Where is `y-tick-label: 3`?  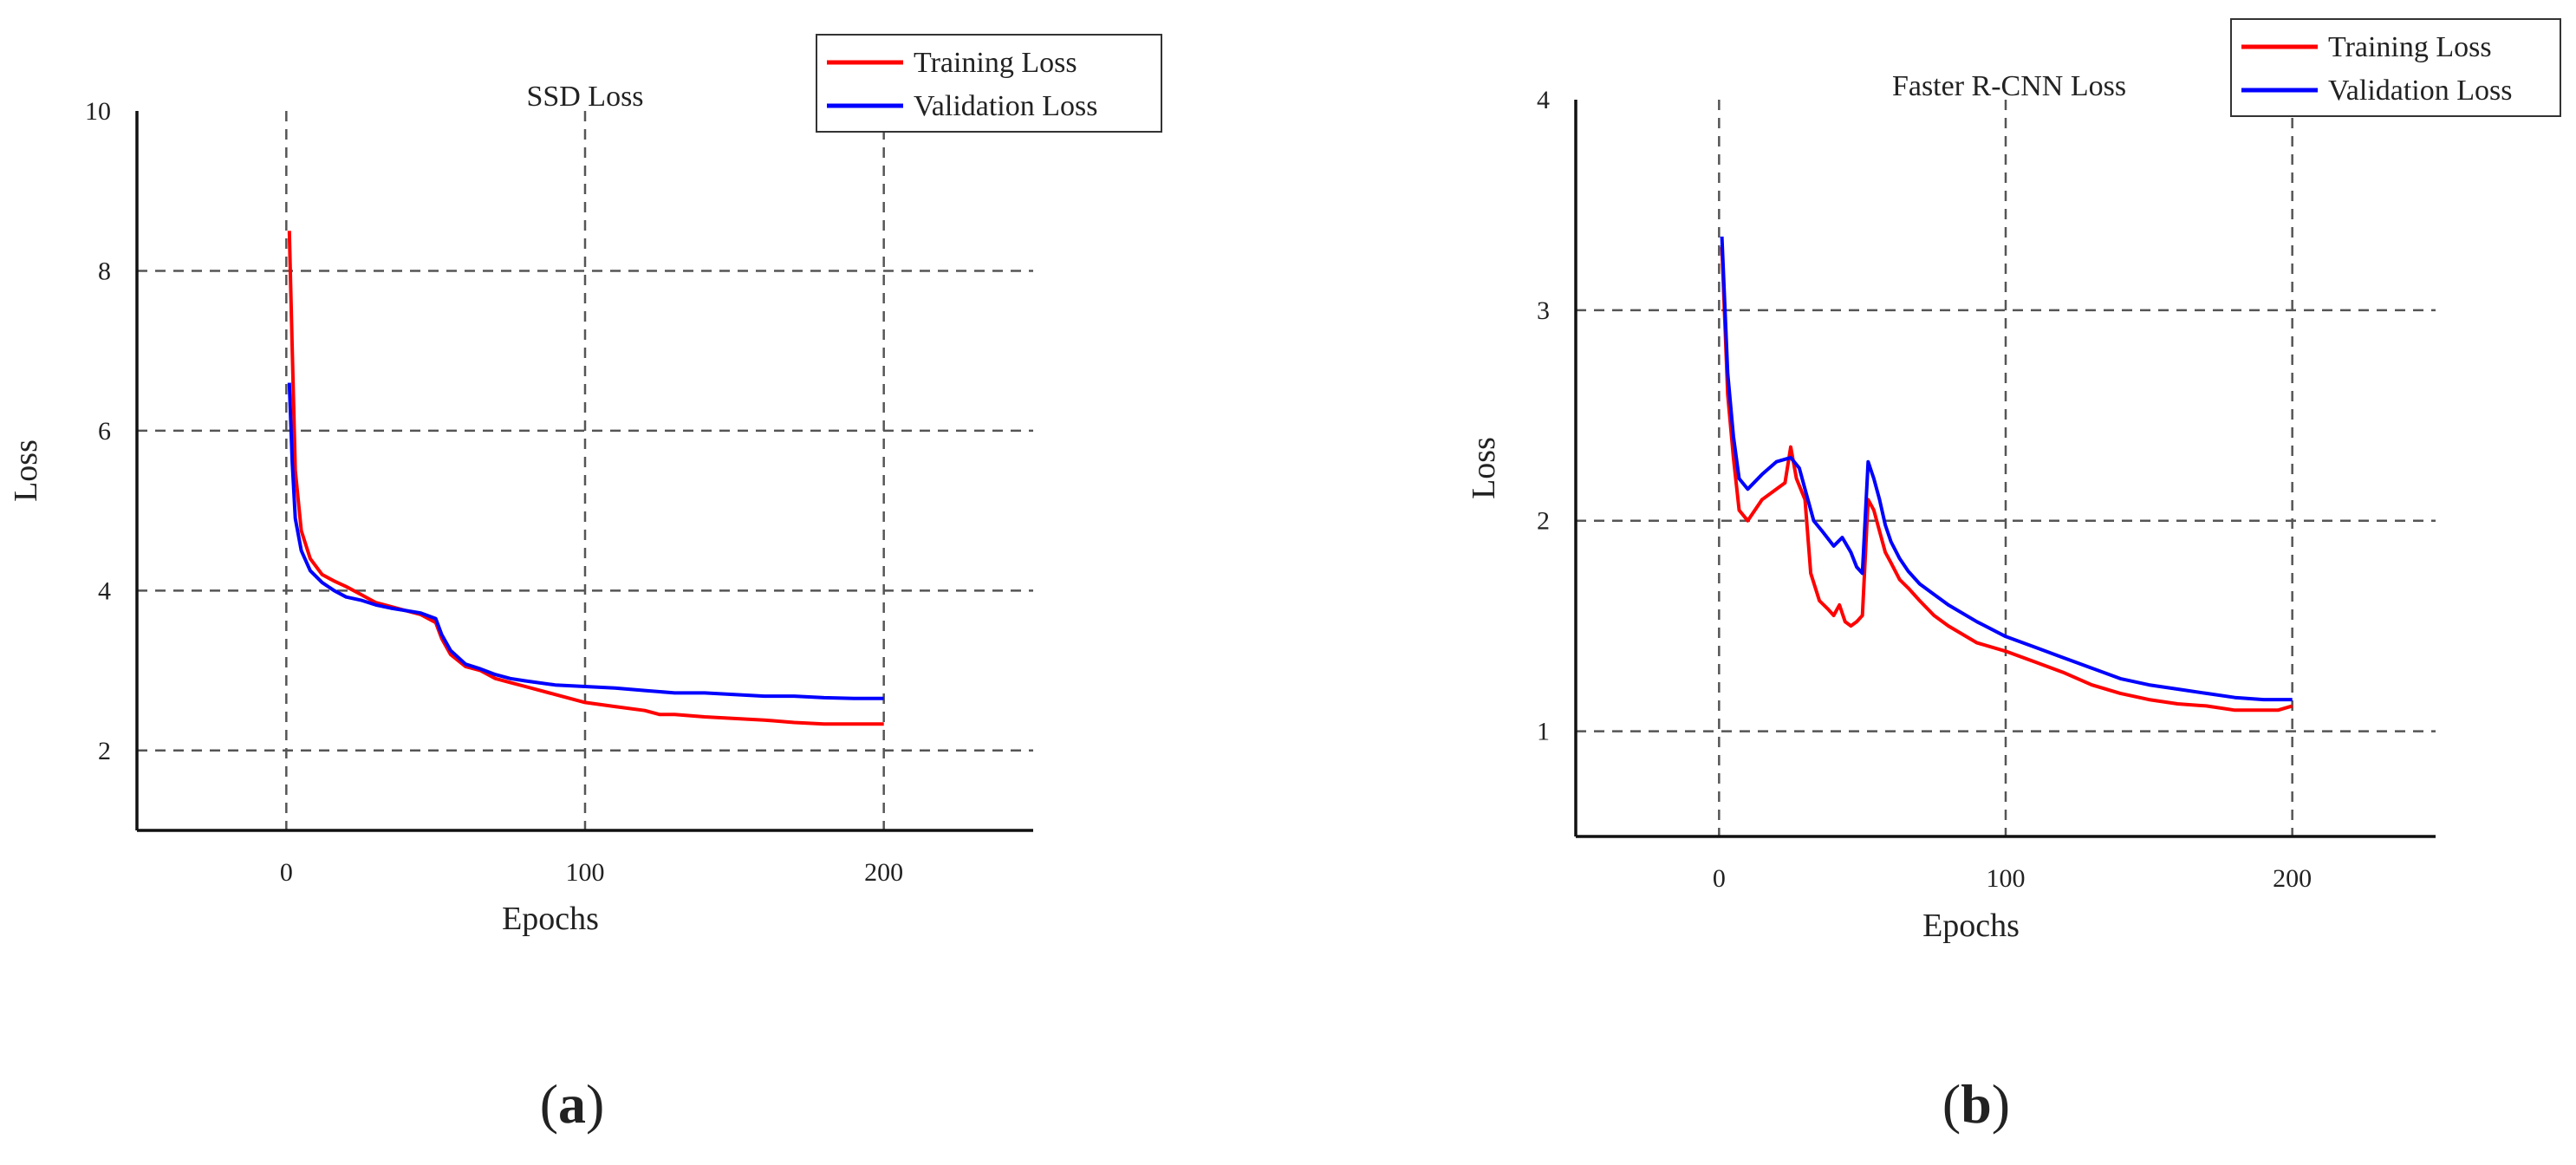
y-tick-label: 3 is located at coordinates (1543, 310).